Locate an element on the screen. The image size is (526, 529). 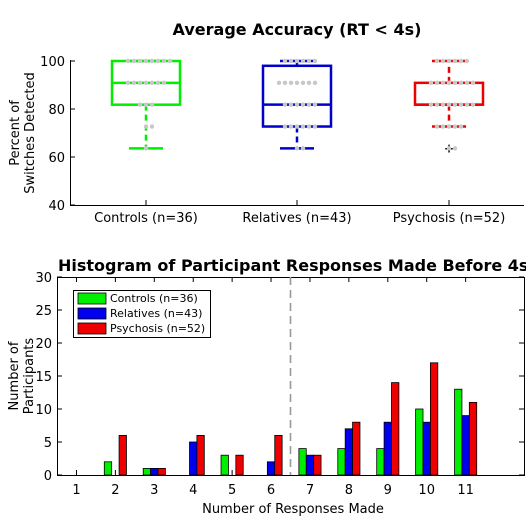
histogram-xtick-label: 9 is located at coordinates (388, 490).